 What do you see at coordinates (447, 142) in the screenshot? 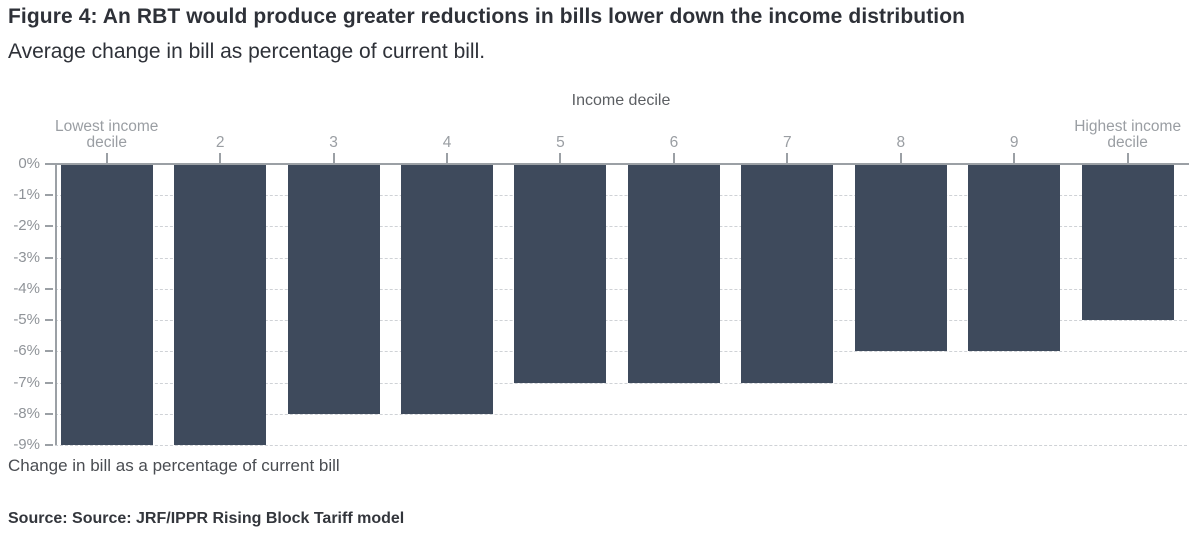
I see `x-axis-category-label: 4` at bounding box center [447, 142].